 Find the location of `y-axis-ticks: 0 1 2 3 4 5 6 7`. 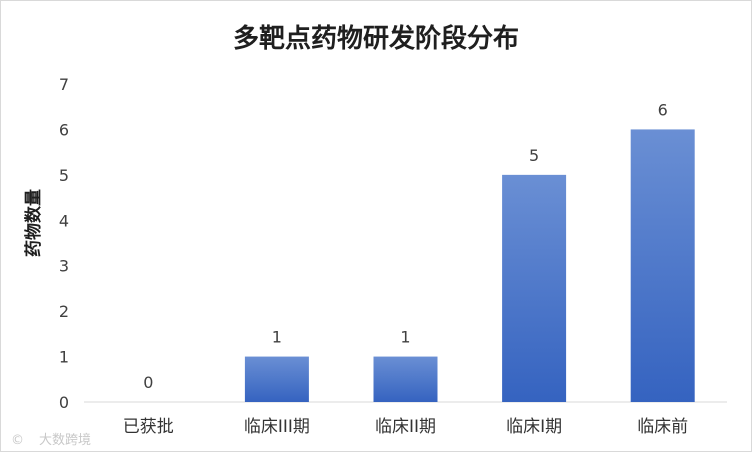

y-axis-ticks: 0 1 2 3 4 5 6 7 is located at coordinates (64, 243).